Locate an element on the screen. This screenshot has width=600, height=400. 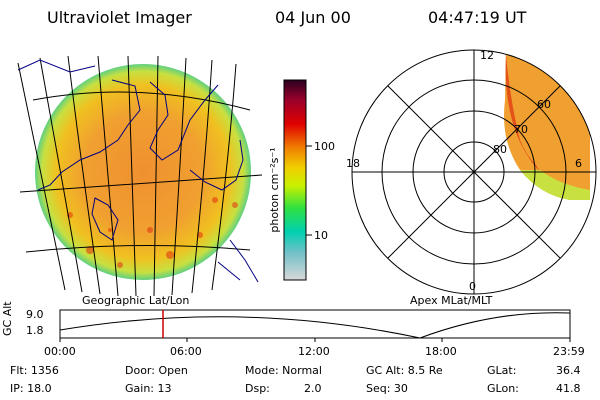
time-tick-1200: 12:00 is located at coordinates (314, 351).